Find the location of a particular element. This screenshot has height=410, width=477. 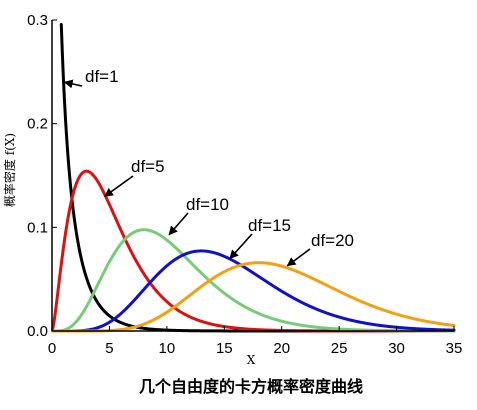

annotation-label-df1: df=1 is located at coordinates (102, 76).